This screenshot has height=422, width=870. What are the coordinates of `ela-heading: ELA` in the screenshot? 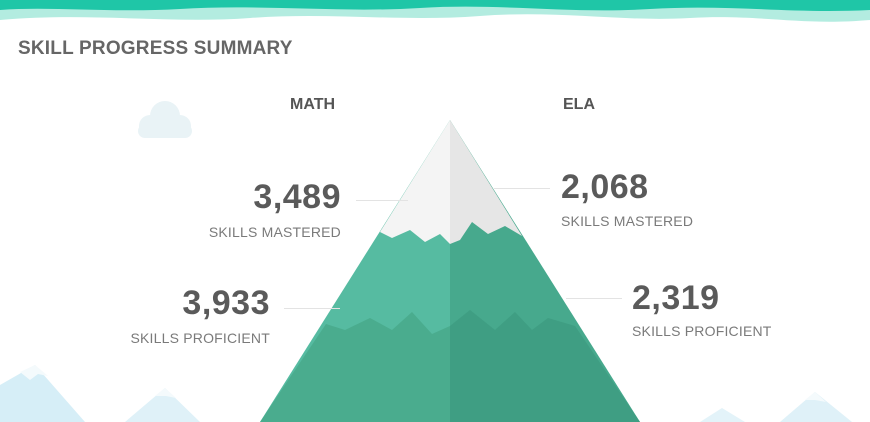 It's located at (579, 104).